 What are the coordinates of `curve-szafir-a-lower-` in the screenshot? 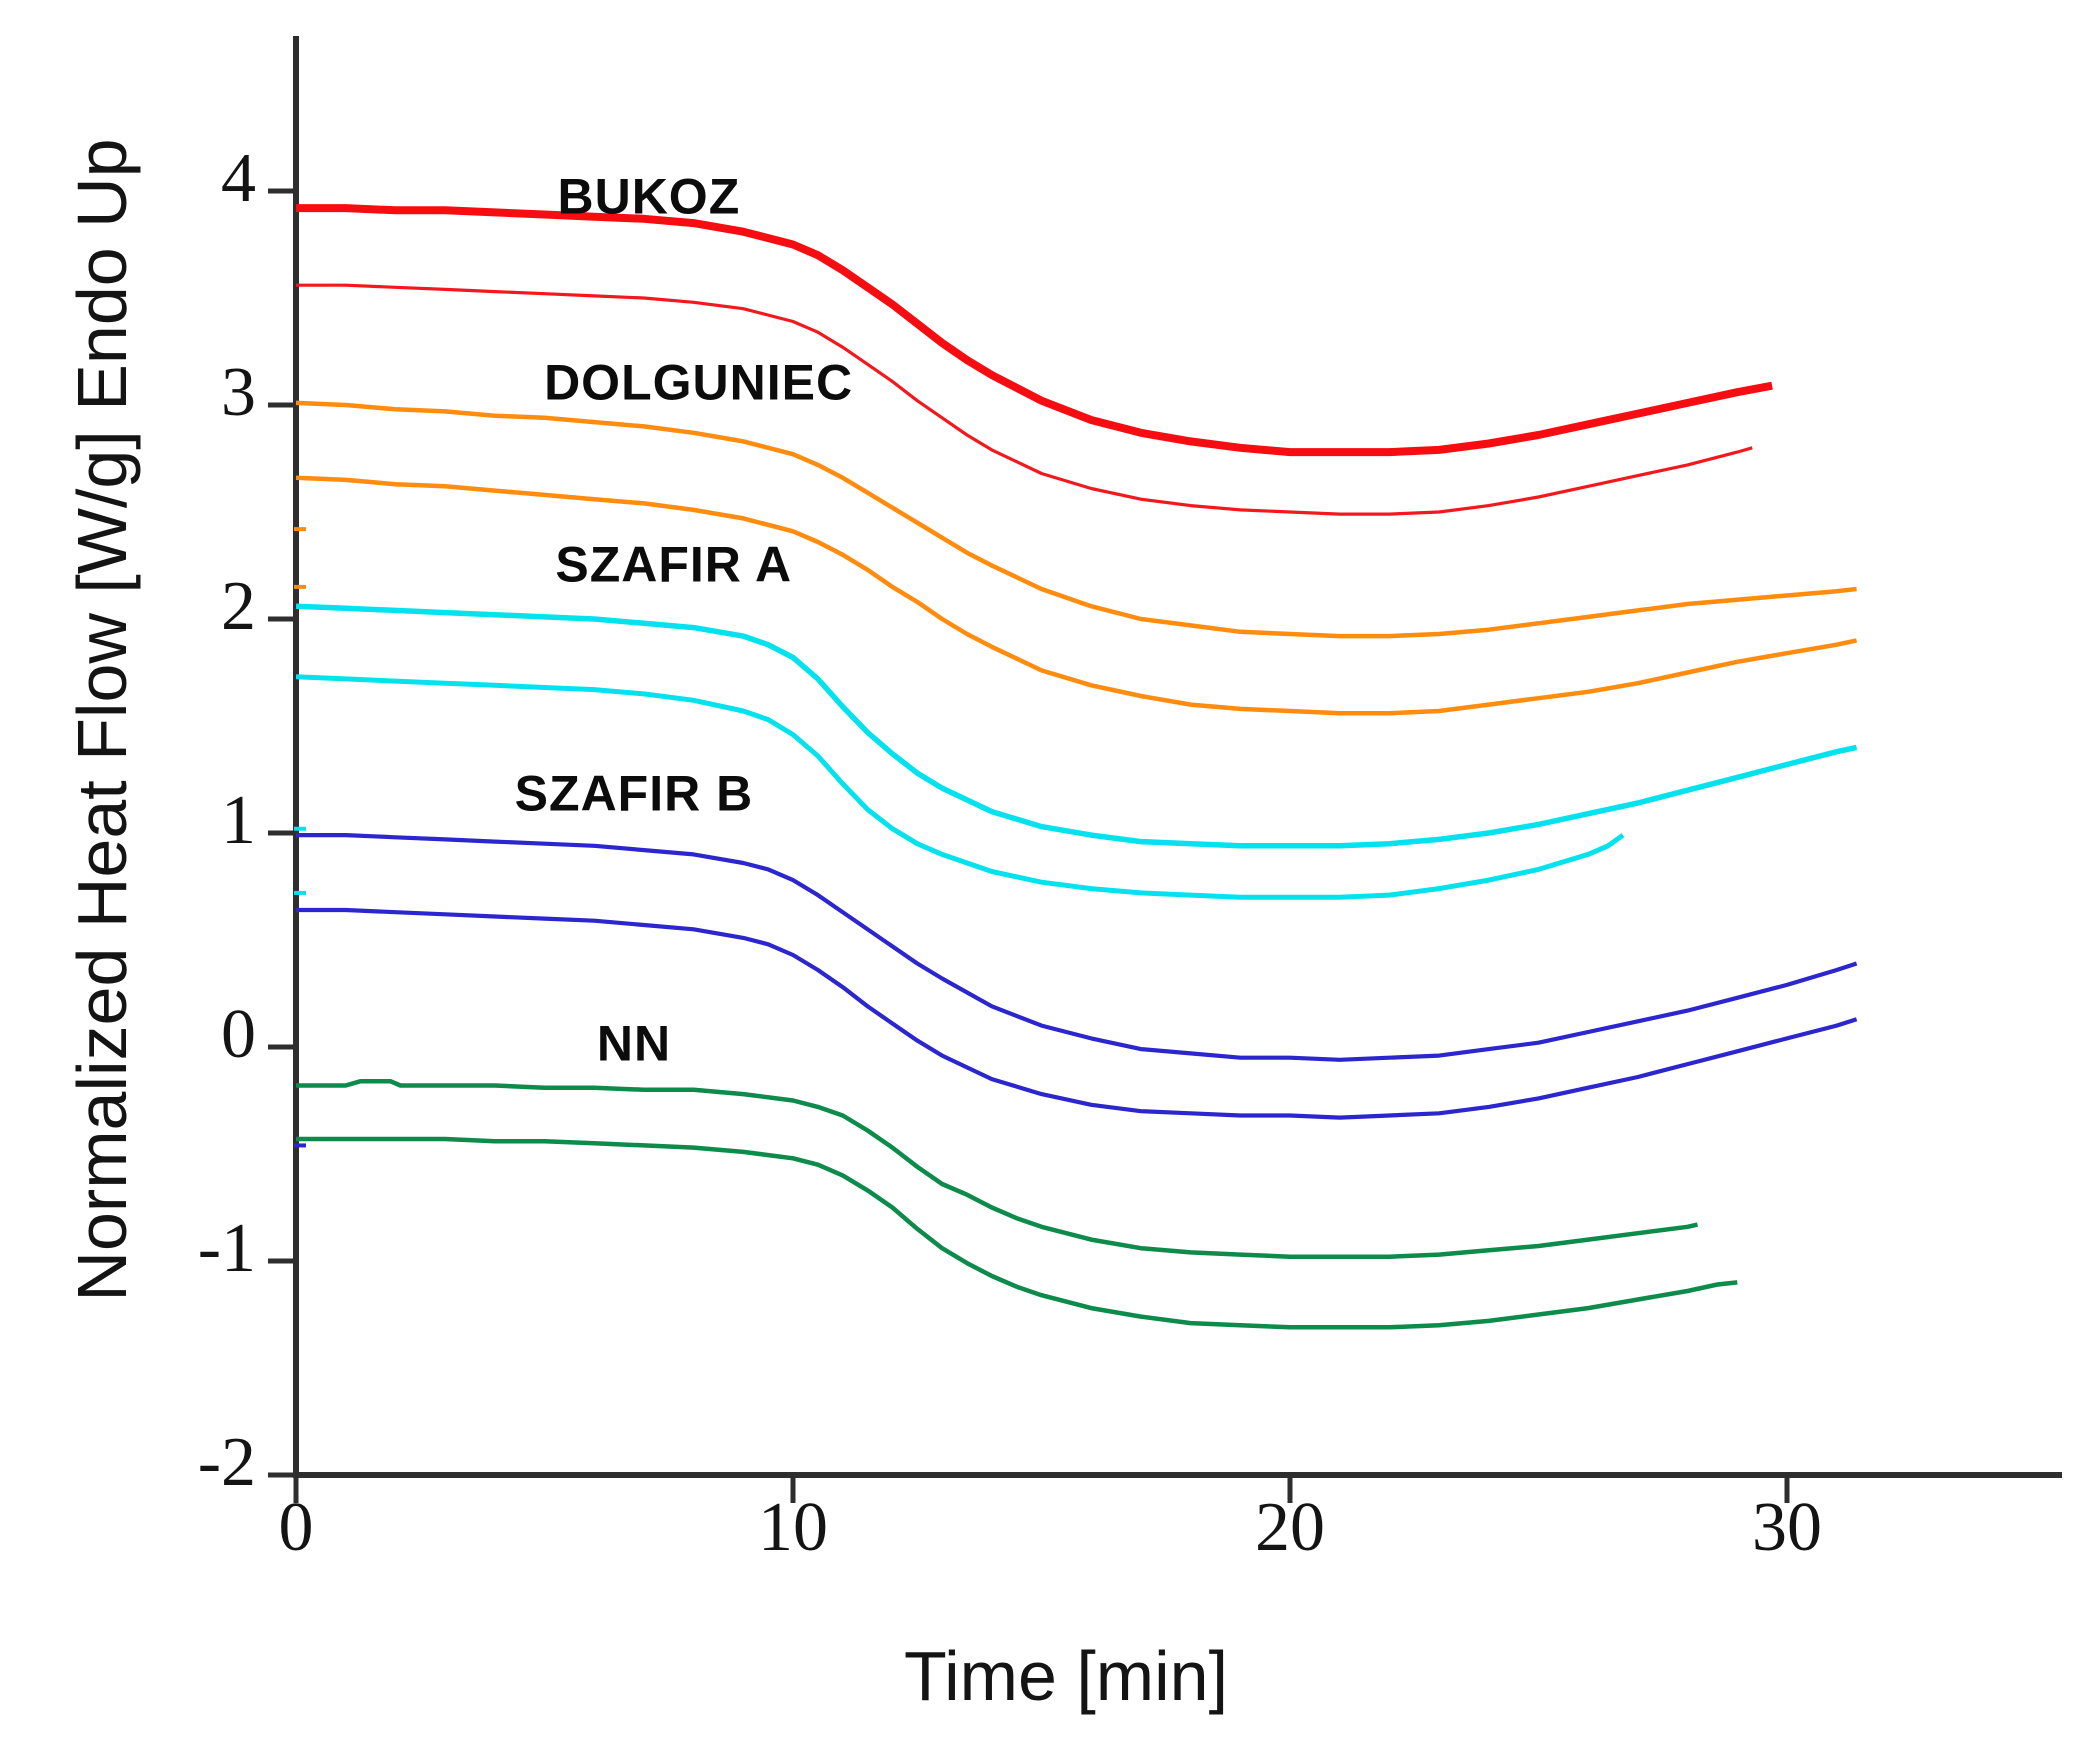 It's located at (960, 787).